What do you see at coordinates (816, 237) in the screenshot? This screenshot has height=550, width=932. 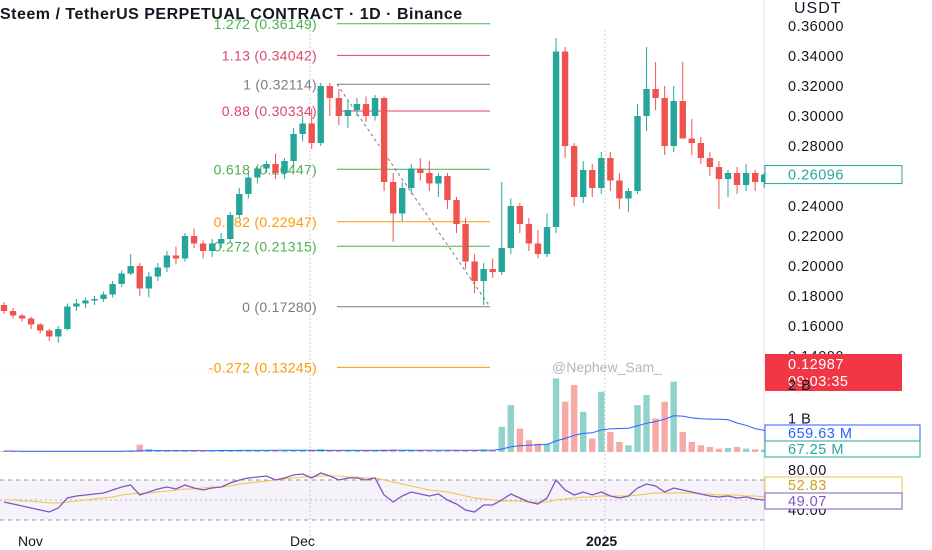 I see `price-tick: 0.22000` at bounding box center [816, 237].